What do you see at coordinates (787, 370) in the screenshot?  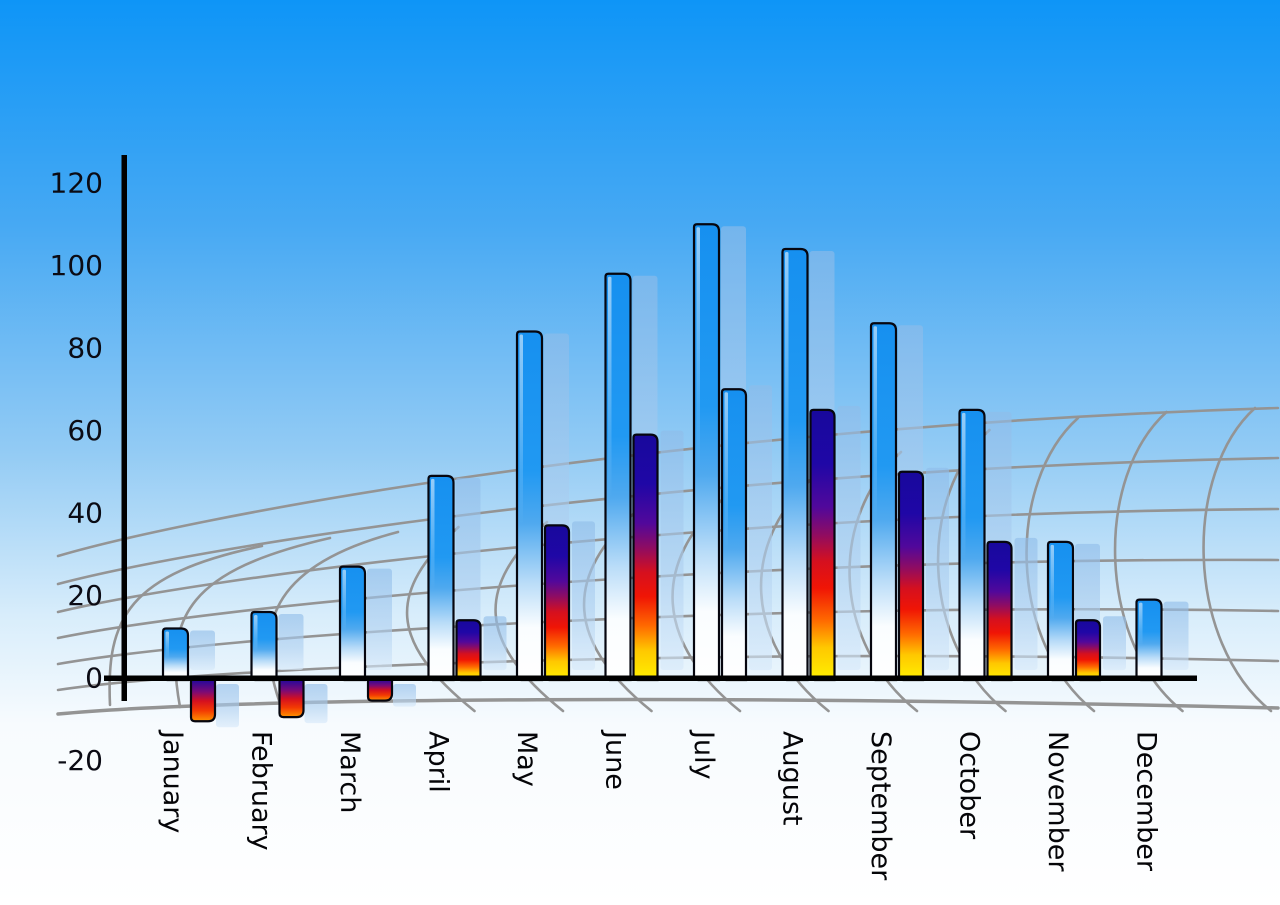 I see `bar-august-primary-highlight` at bounding box center [787, 370].